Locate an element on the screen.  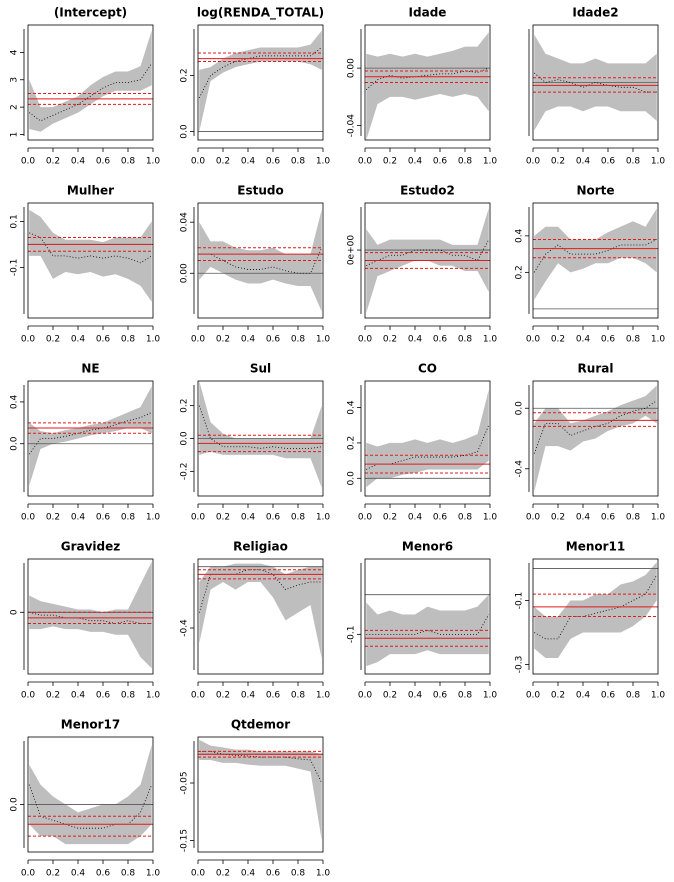
panel-title: Menor17 is located at coordinates (90, 725).